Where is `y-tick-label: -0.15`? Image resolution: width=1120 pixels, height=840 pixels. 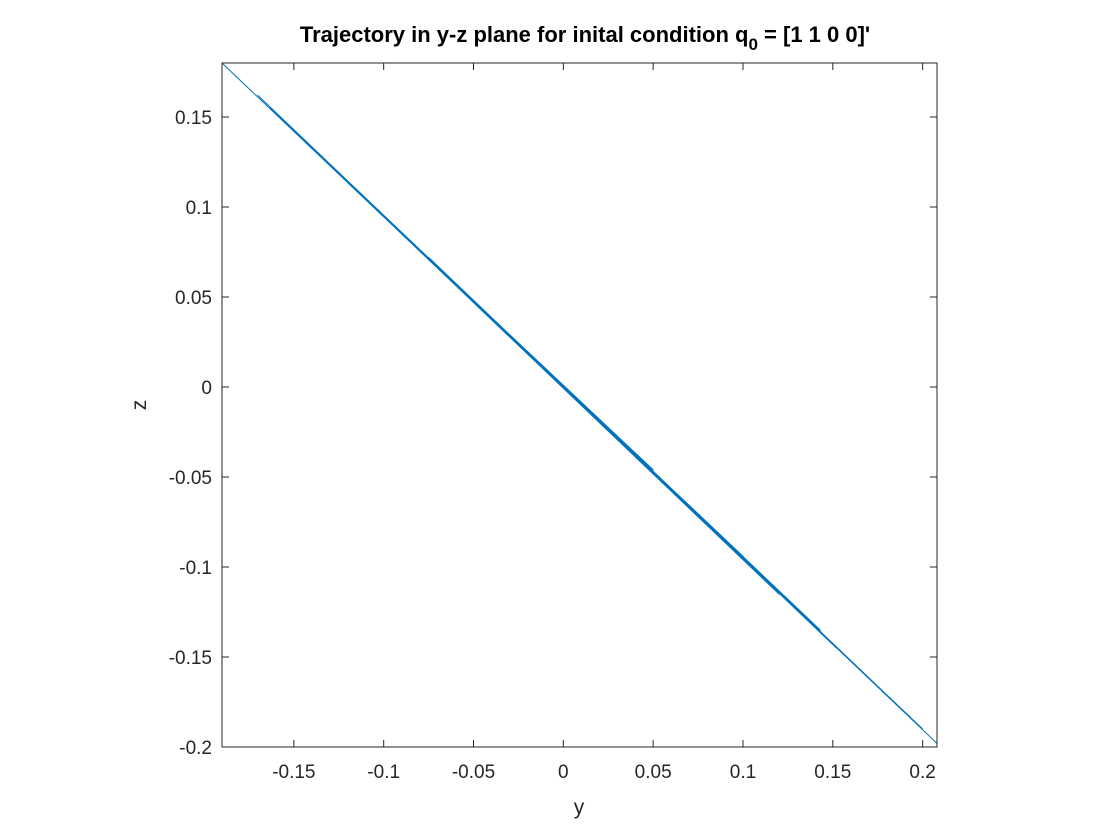 y-tick-label: -0.15 is located at coordinates (190, 658).